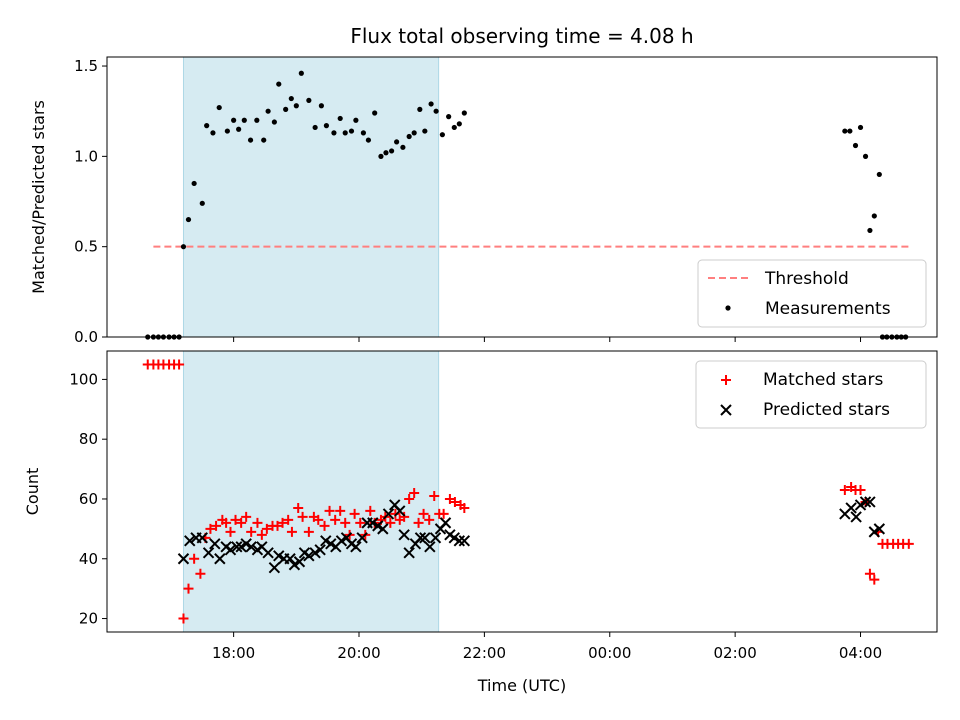  Describe the element at coordinates (86, 247) in the screenshot. I see `y-tick-label: 0.5` at that location.